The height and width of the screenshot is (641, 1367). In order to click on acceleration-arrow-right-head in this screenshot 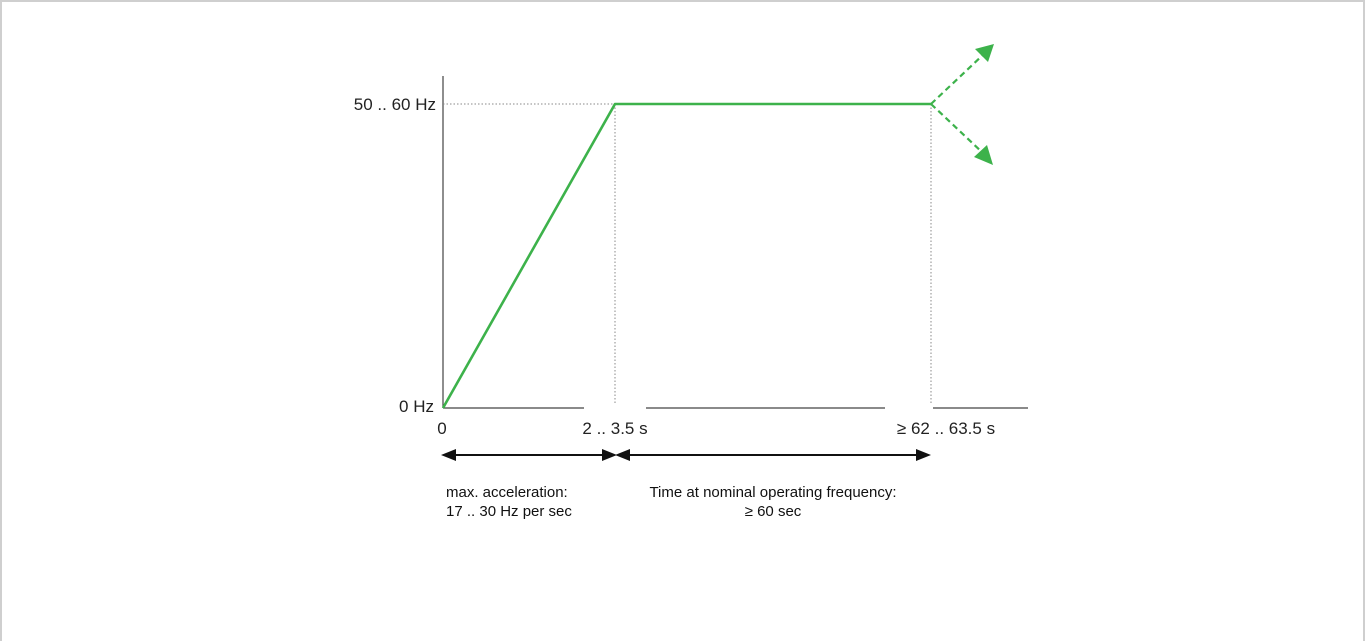, I will do `click(609, 455)`.